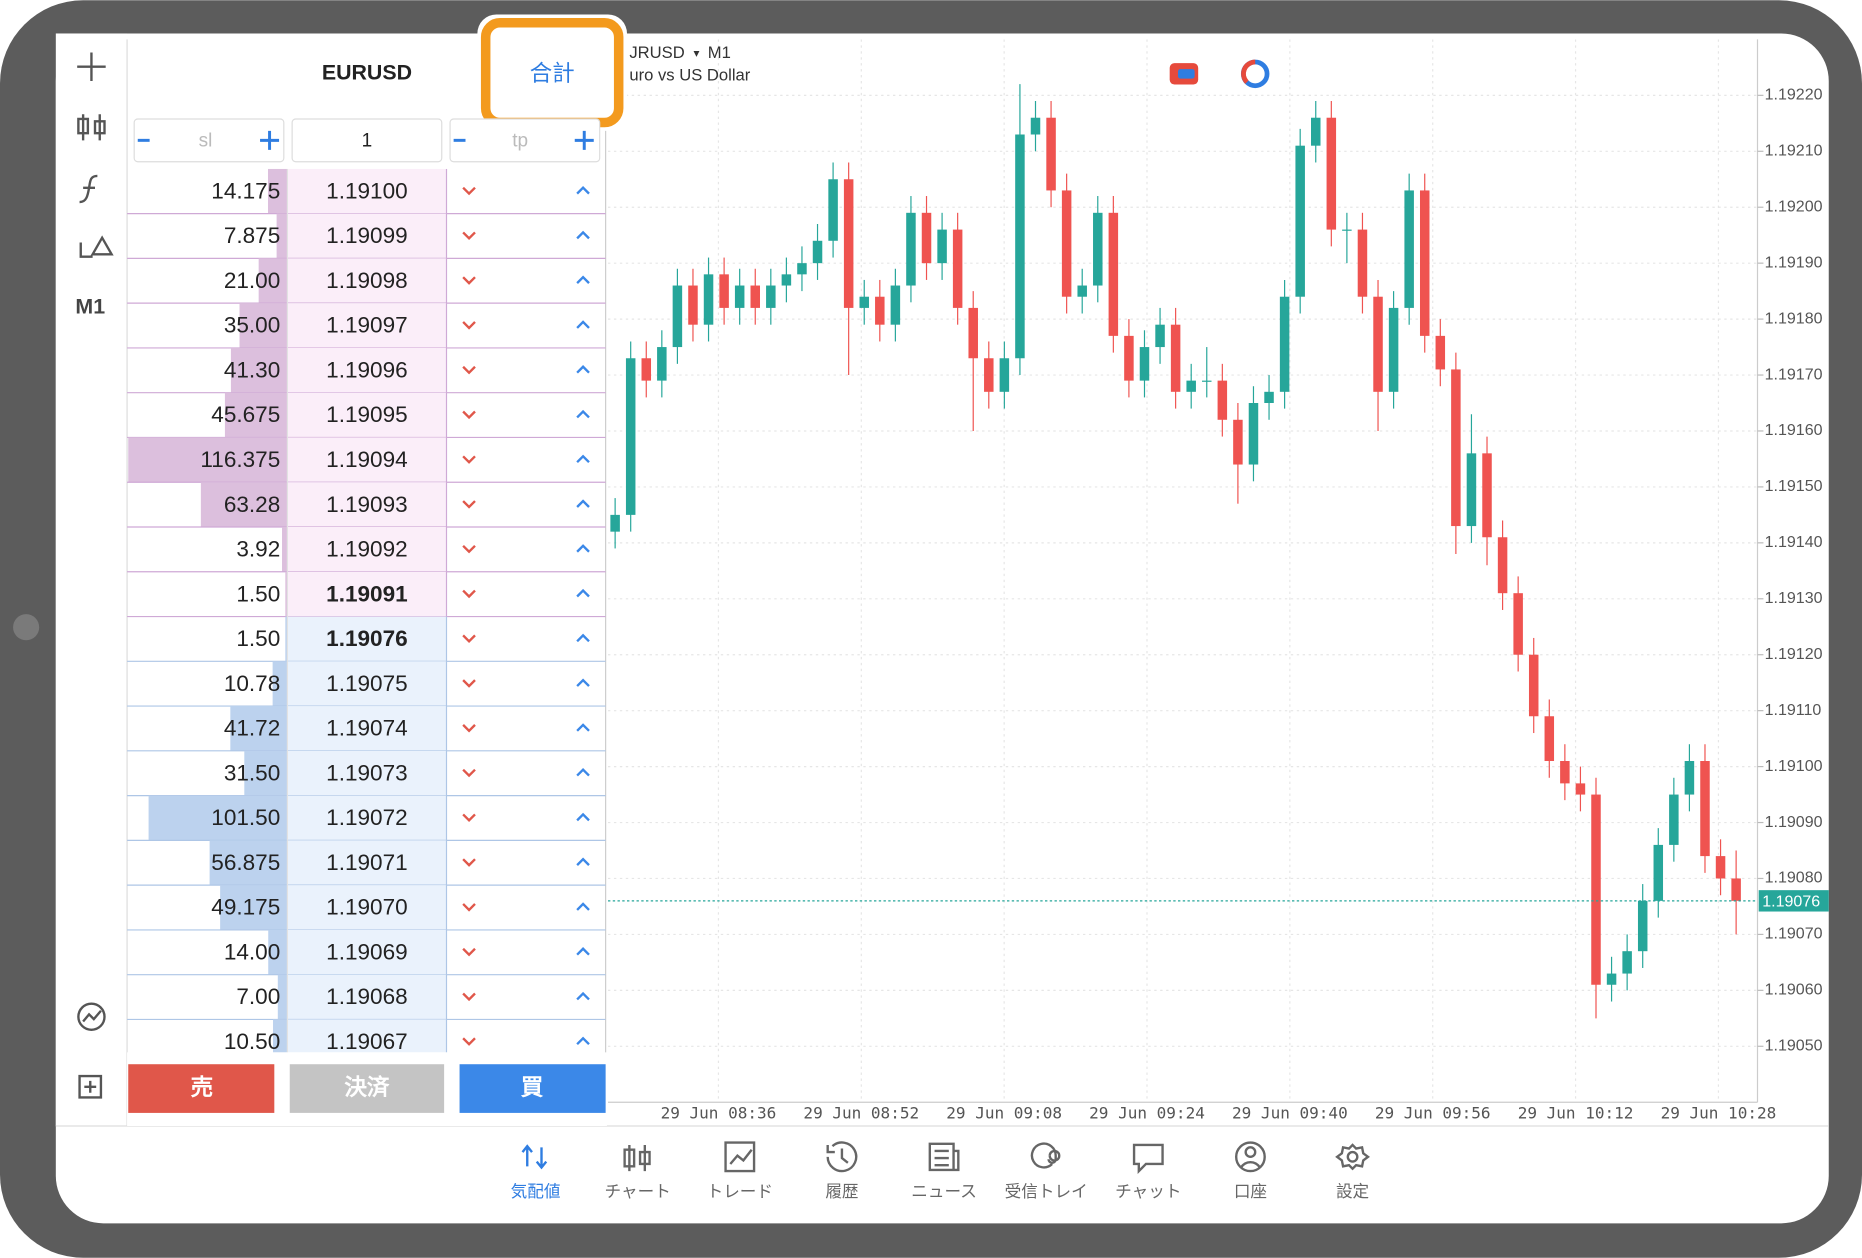 The width and height of the screenshot is (1862, 1258). What do you see at coordinates (91, 1016) in the screenshot?
I see `trade-icon` at bounding box center [91, 1016].